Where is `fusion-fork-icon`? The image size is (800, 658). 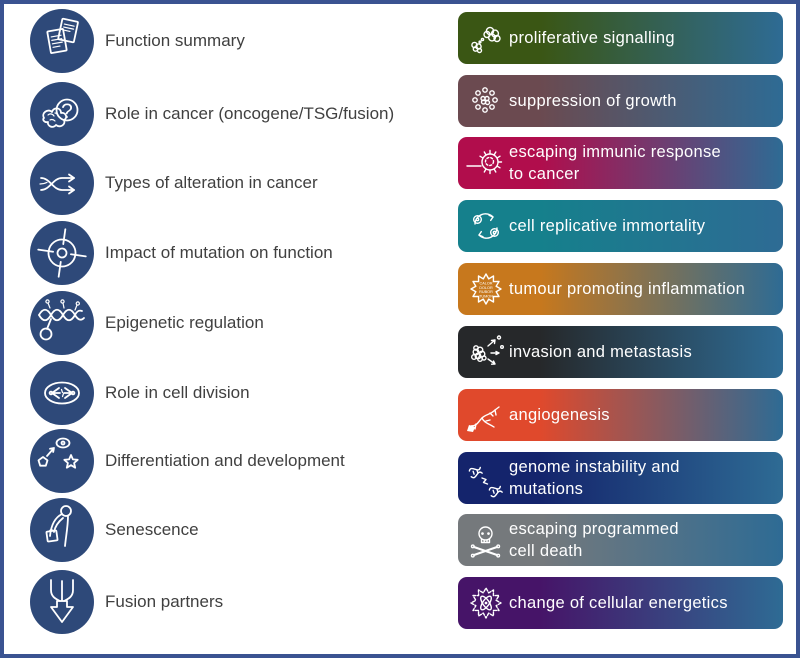 fusion-fork-icon is located at coordinates (62, 602).